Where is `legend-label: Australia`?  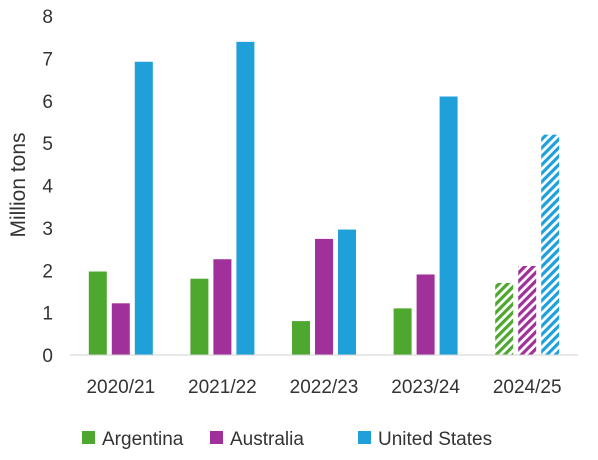
legend-label: Australia is located at coordinates (267, 439).